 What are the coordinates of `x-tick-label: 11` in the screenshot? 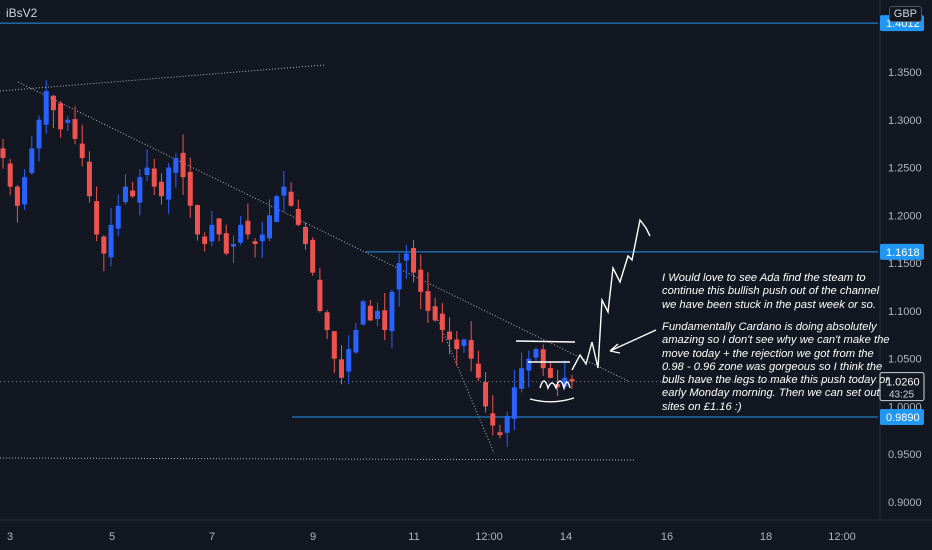 It's located at (413, 537).